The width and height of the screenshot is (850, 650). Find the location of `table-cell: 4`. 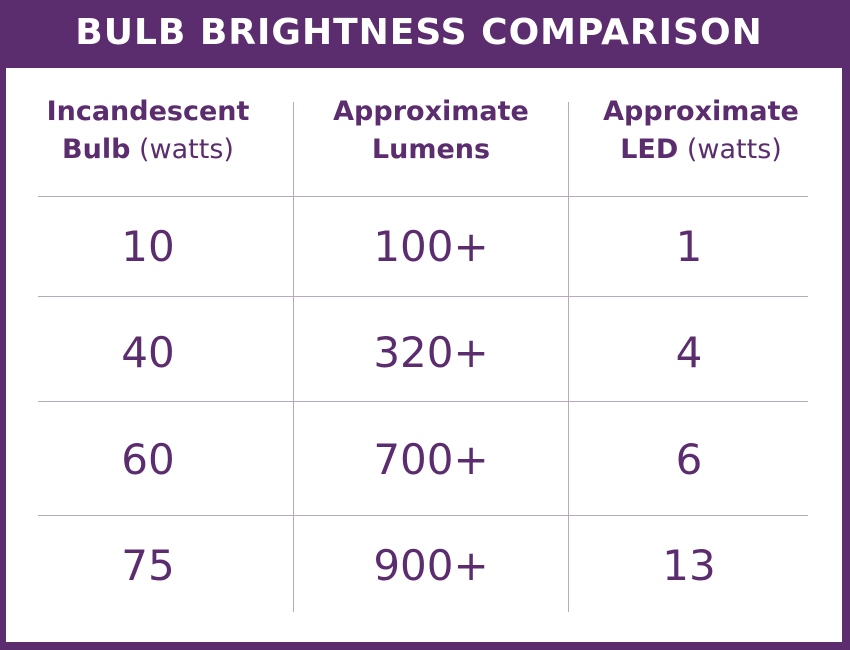

table-cell: 4 is located at coordinates (689, 352).